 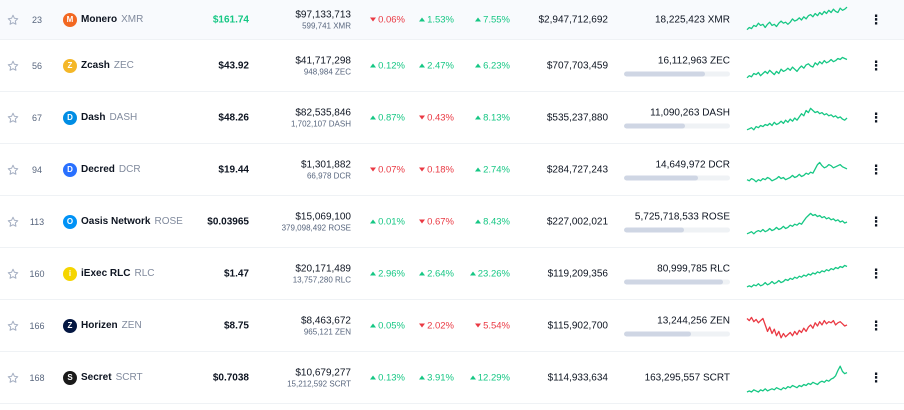 I want to click on zcash-logo-icon: Z, so click(x=70, y=65).